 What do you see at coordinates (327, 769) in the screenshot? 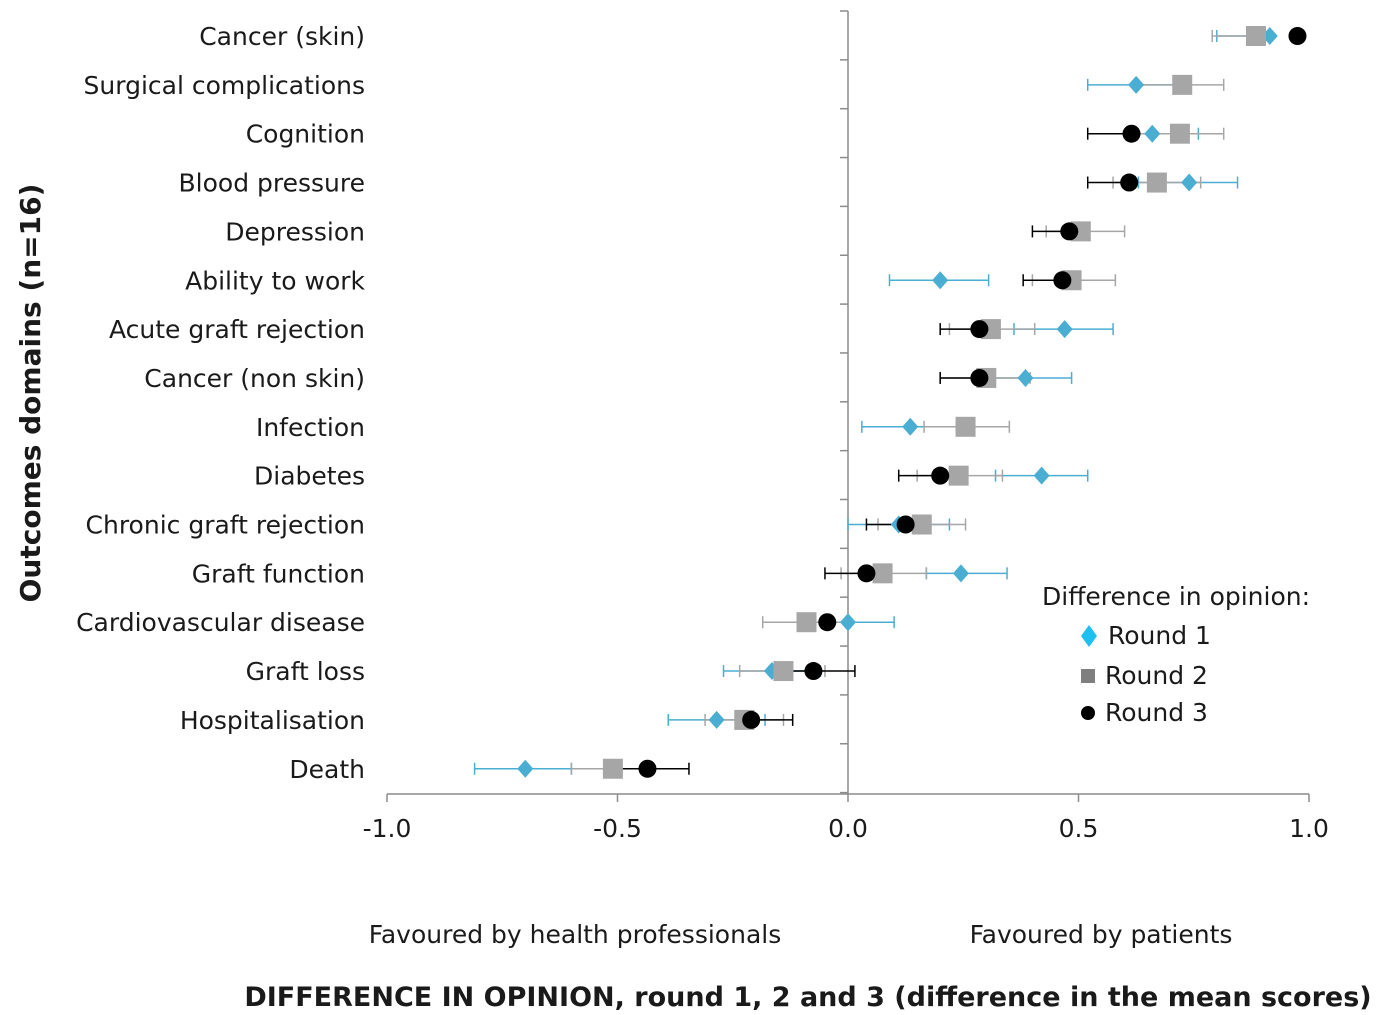
I see `category-label: Death` at bounding box center [327, 769].